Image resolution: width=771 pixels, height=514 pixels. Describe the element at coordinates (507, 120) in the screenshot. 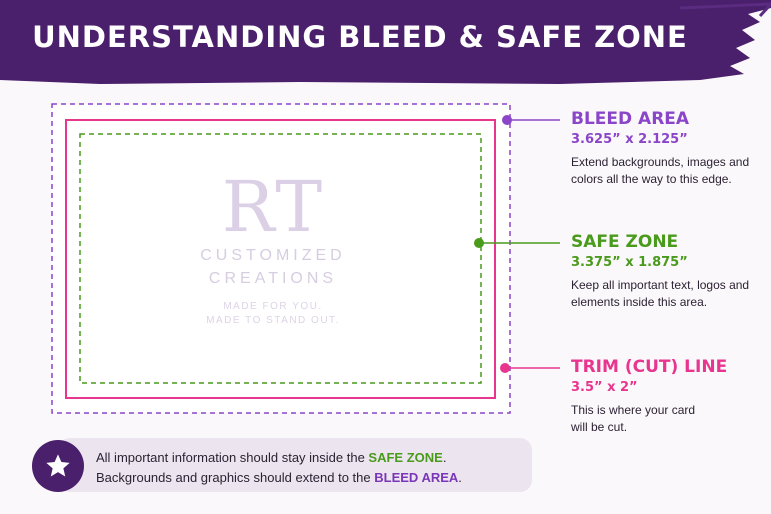

I see `bleed-dot` at that location.